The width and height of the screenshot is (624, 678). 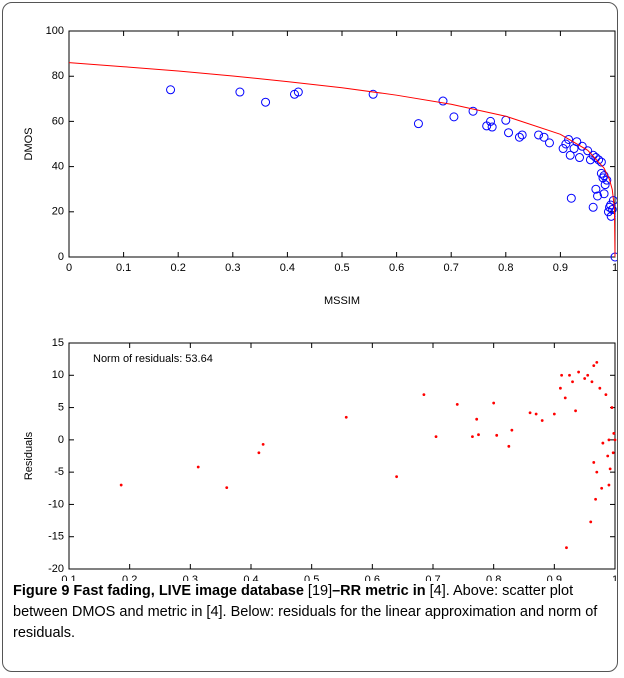 I want to click on x-tick-label: 0.8, so click(x=505, y=268).